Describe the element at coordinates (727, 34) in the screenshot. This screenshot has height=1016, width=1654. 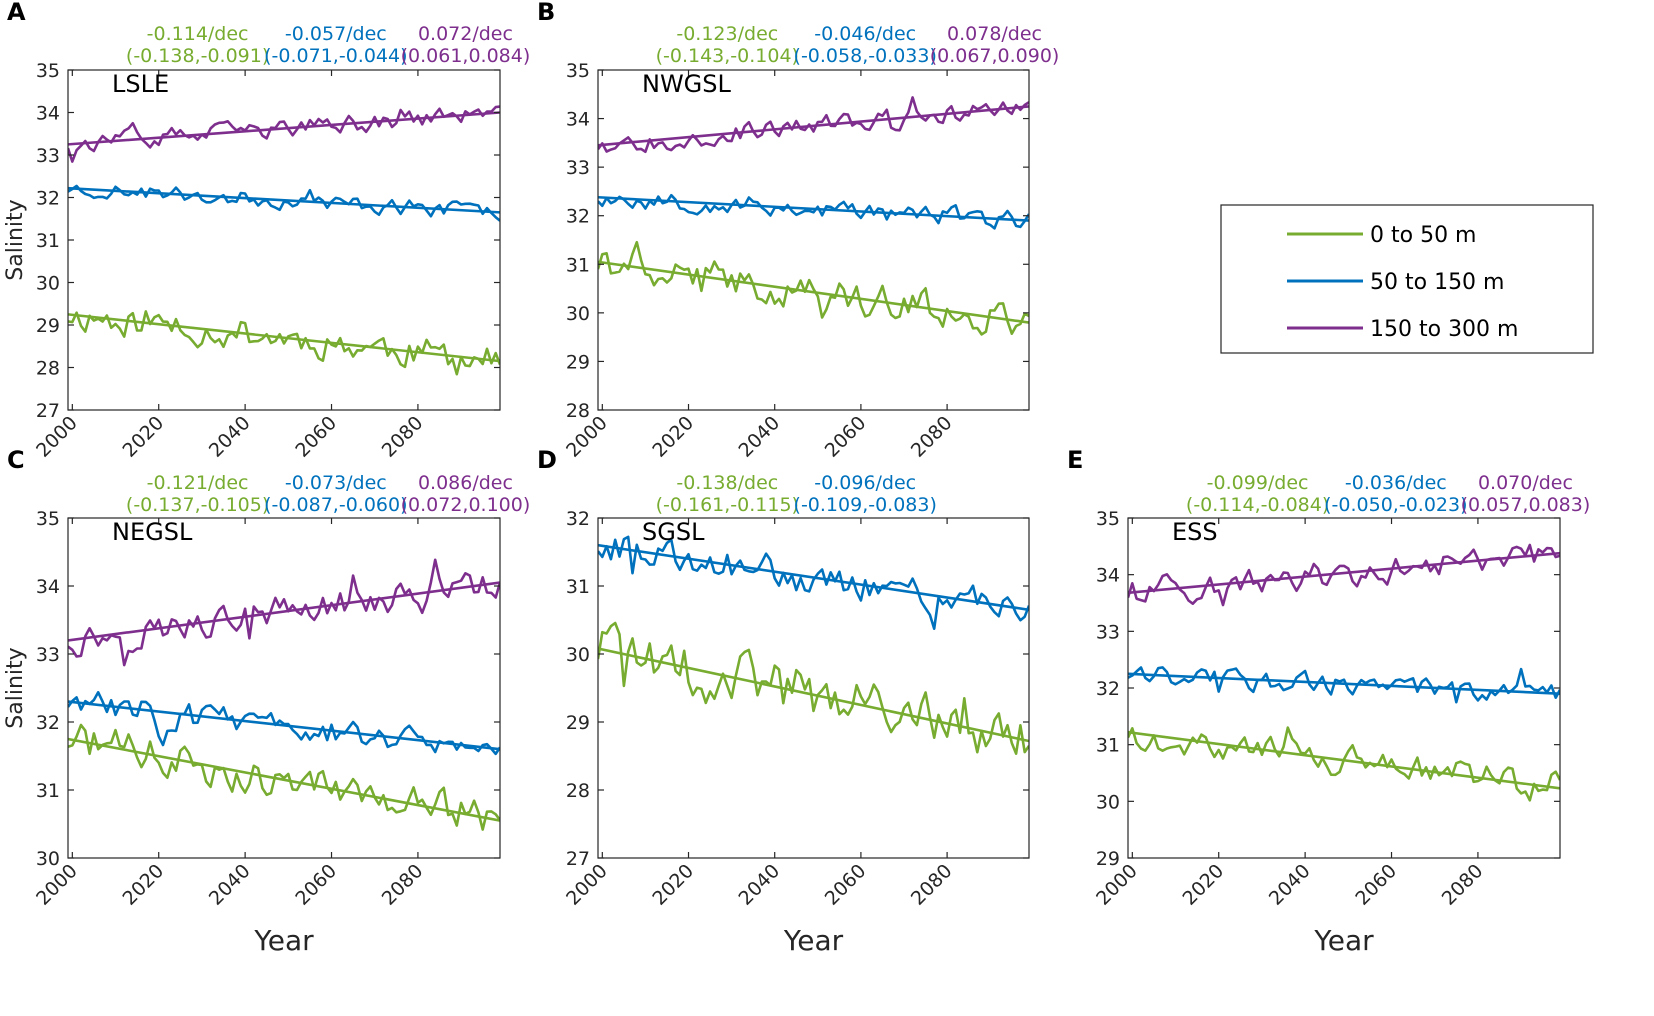
I see `trend-rate-label: -0.123/dec` at that location.